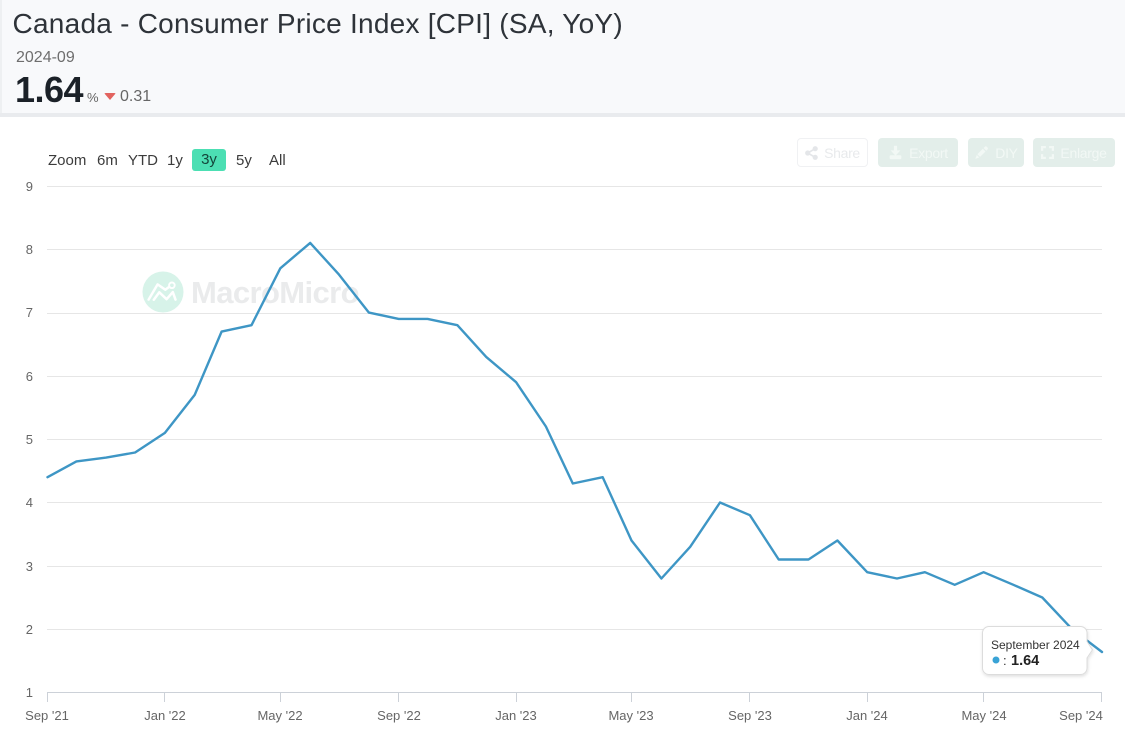 Image resolution: width=1125 pixels, height=737 pixels. What do you see at coordinates (29, 439) in the screenshot?
I see `svg-text: 5` at bounding box center [29, 439].